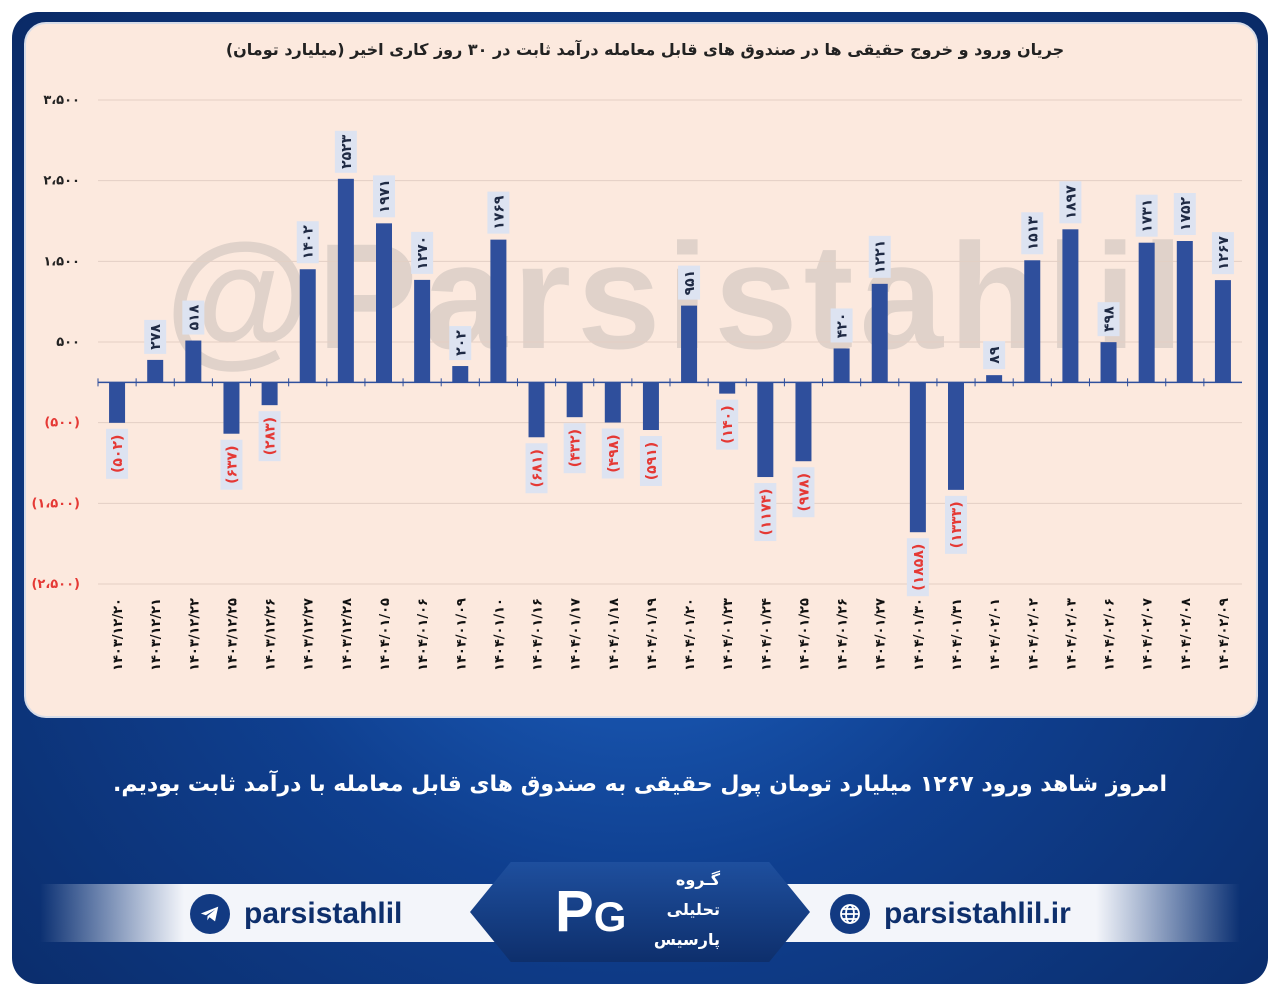 This screenshot has width=1280, height=996. I want to click on data-label: ۱۷۳۱, so click(1146, 215).